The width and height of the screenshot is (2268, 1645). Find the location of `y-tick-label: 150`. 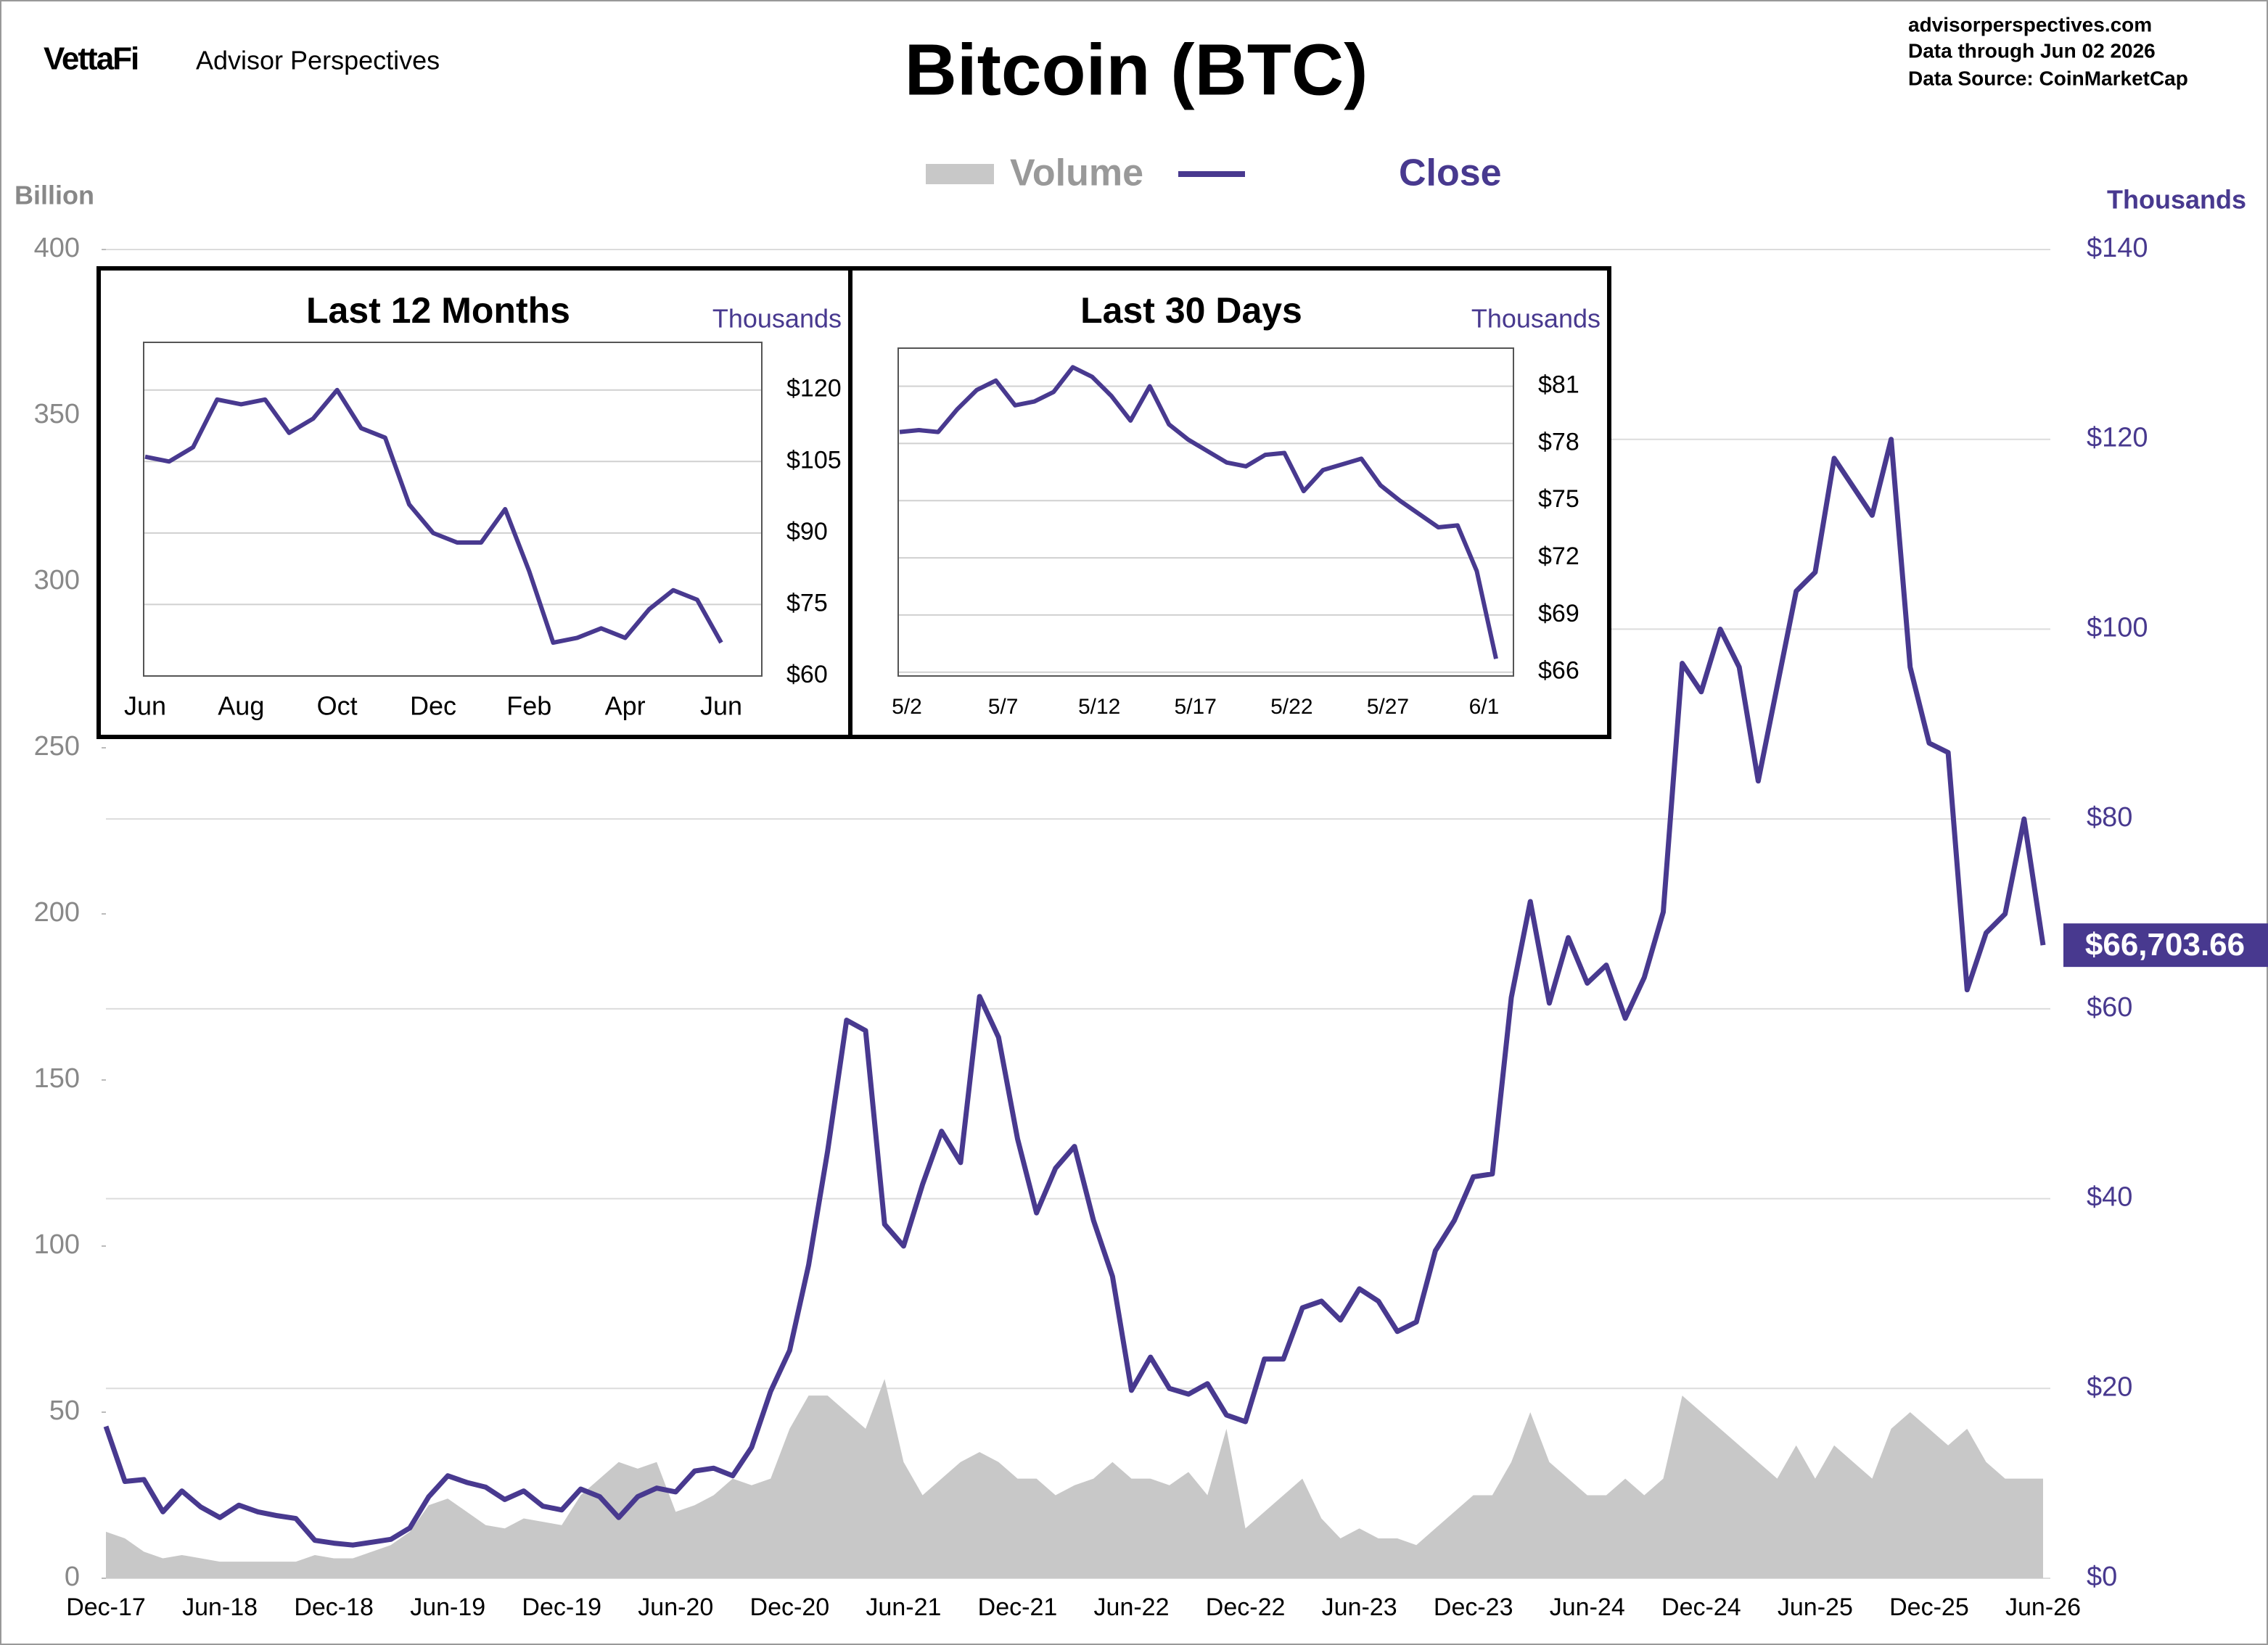

y-tick-label: 150 is located at coordinates (57, 1078).